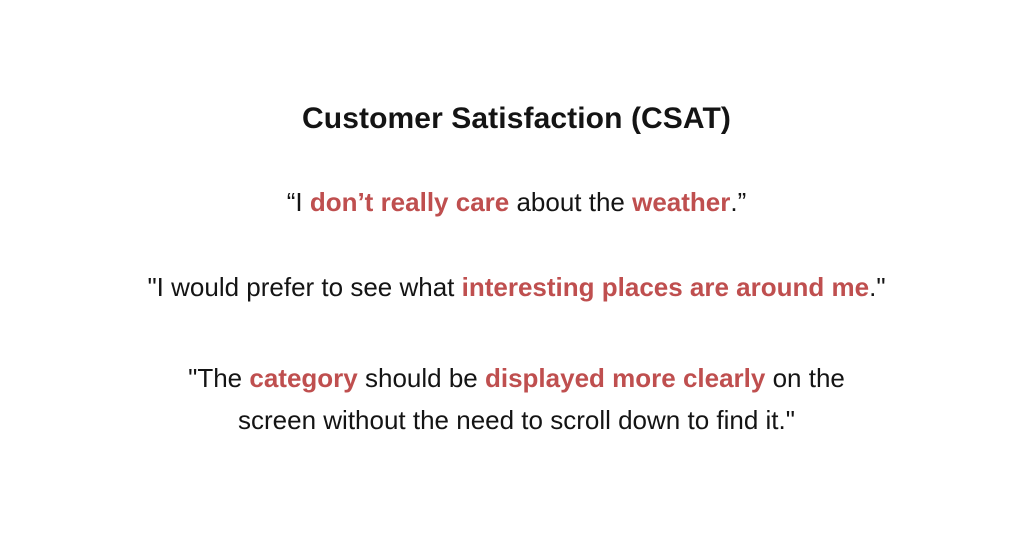 The image size is (1033, 543). What do you see at coordinates (681, 202) in the screenshot?
I see `quote-1-highlight-2: weather` at bounding box center [681, 202].